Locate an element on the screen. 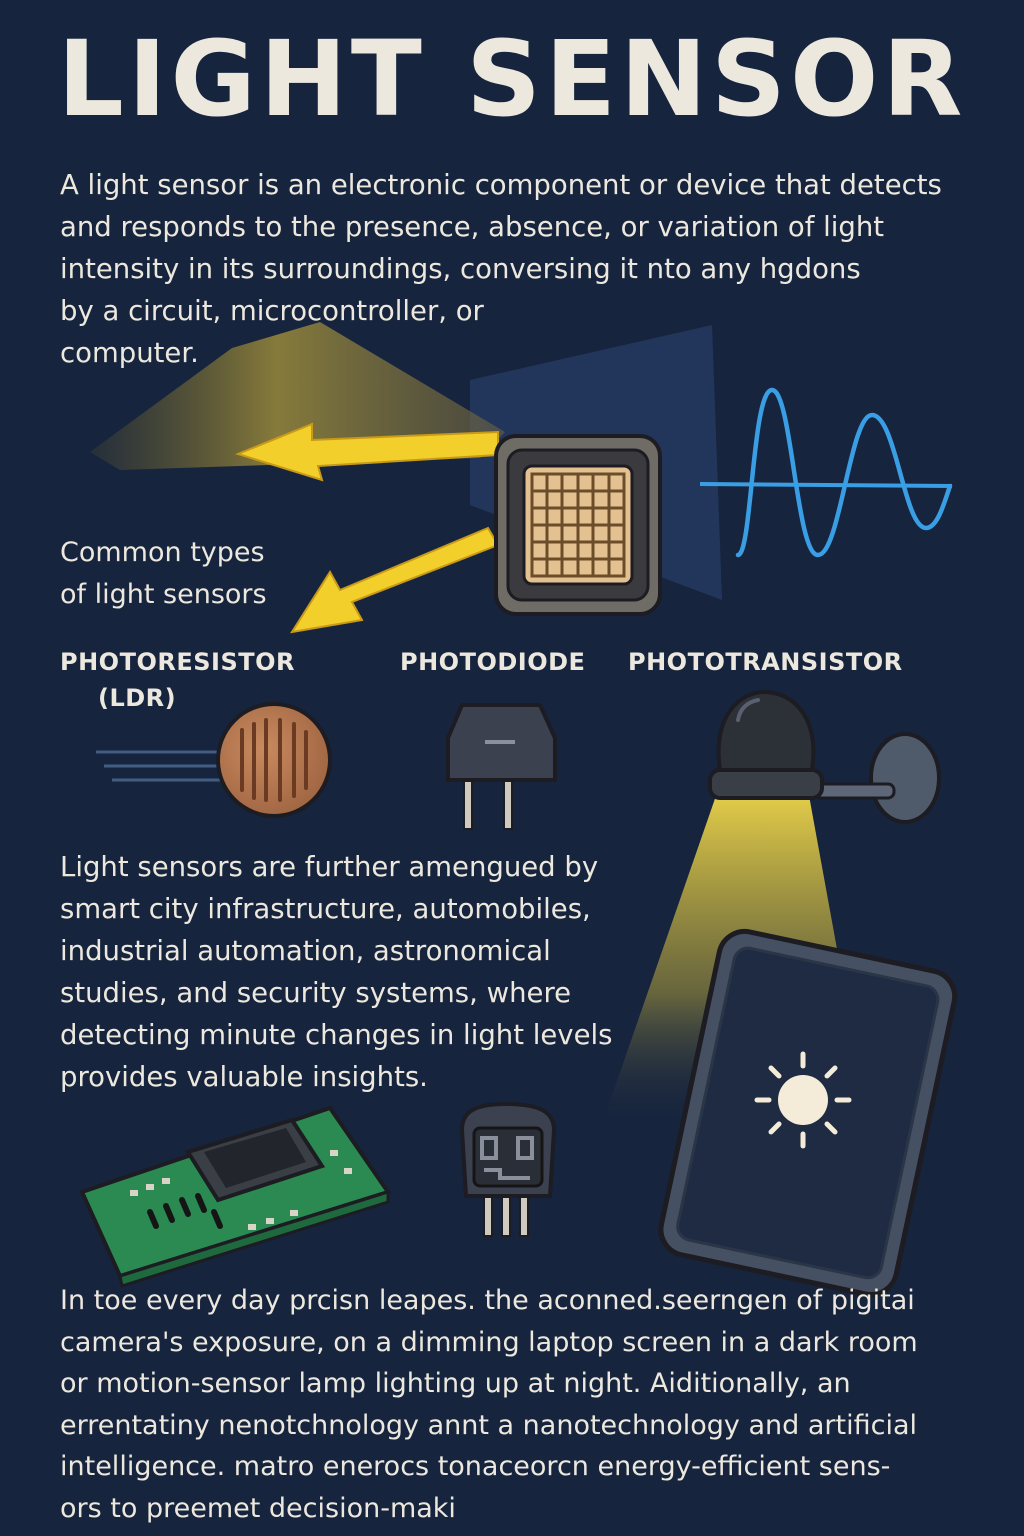 The width and height of the screenshot is (1024, 1536). light-arrow-icon is located at coordinates (367, 528).